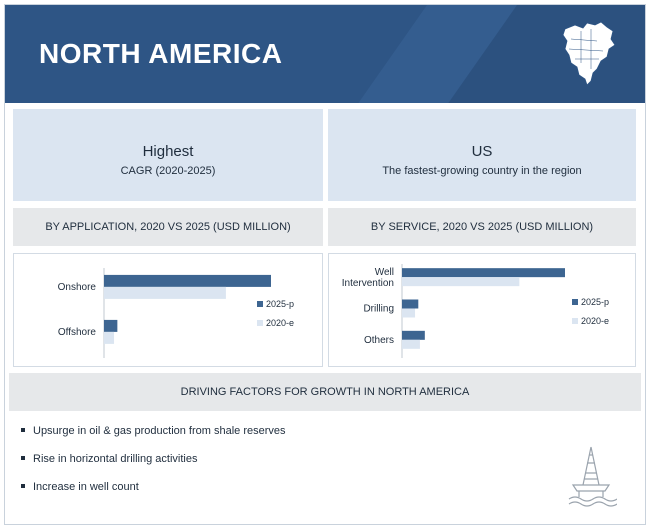 Image resolution: width=650 pixels, height=529 pixels. What do you see at coordinates (111, 325) in the screenshot?
I see `bar-2025-p-offshore` at bounding box center [111, 325].